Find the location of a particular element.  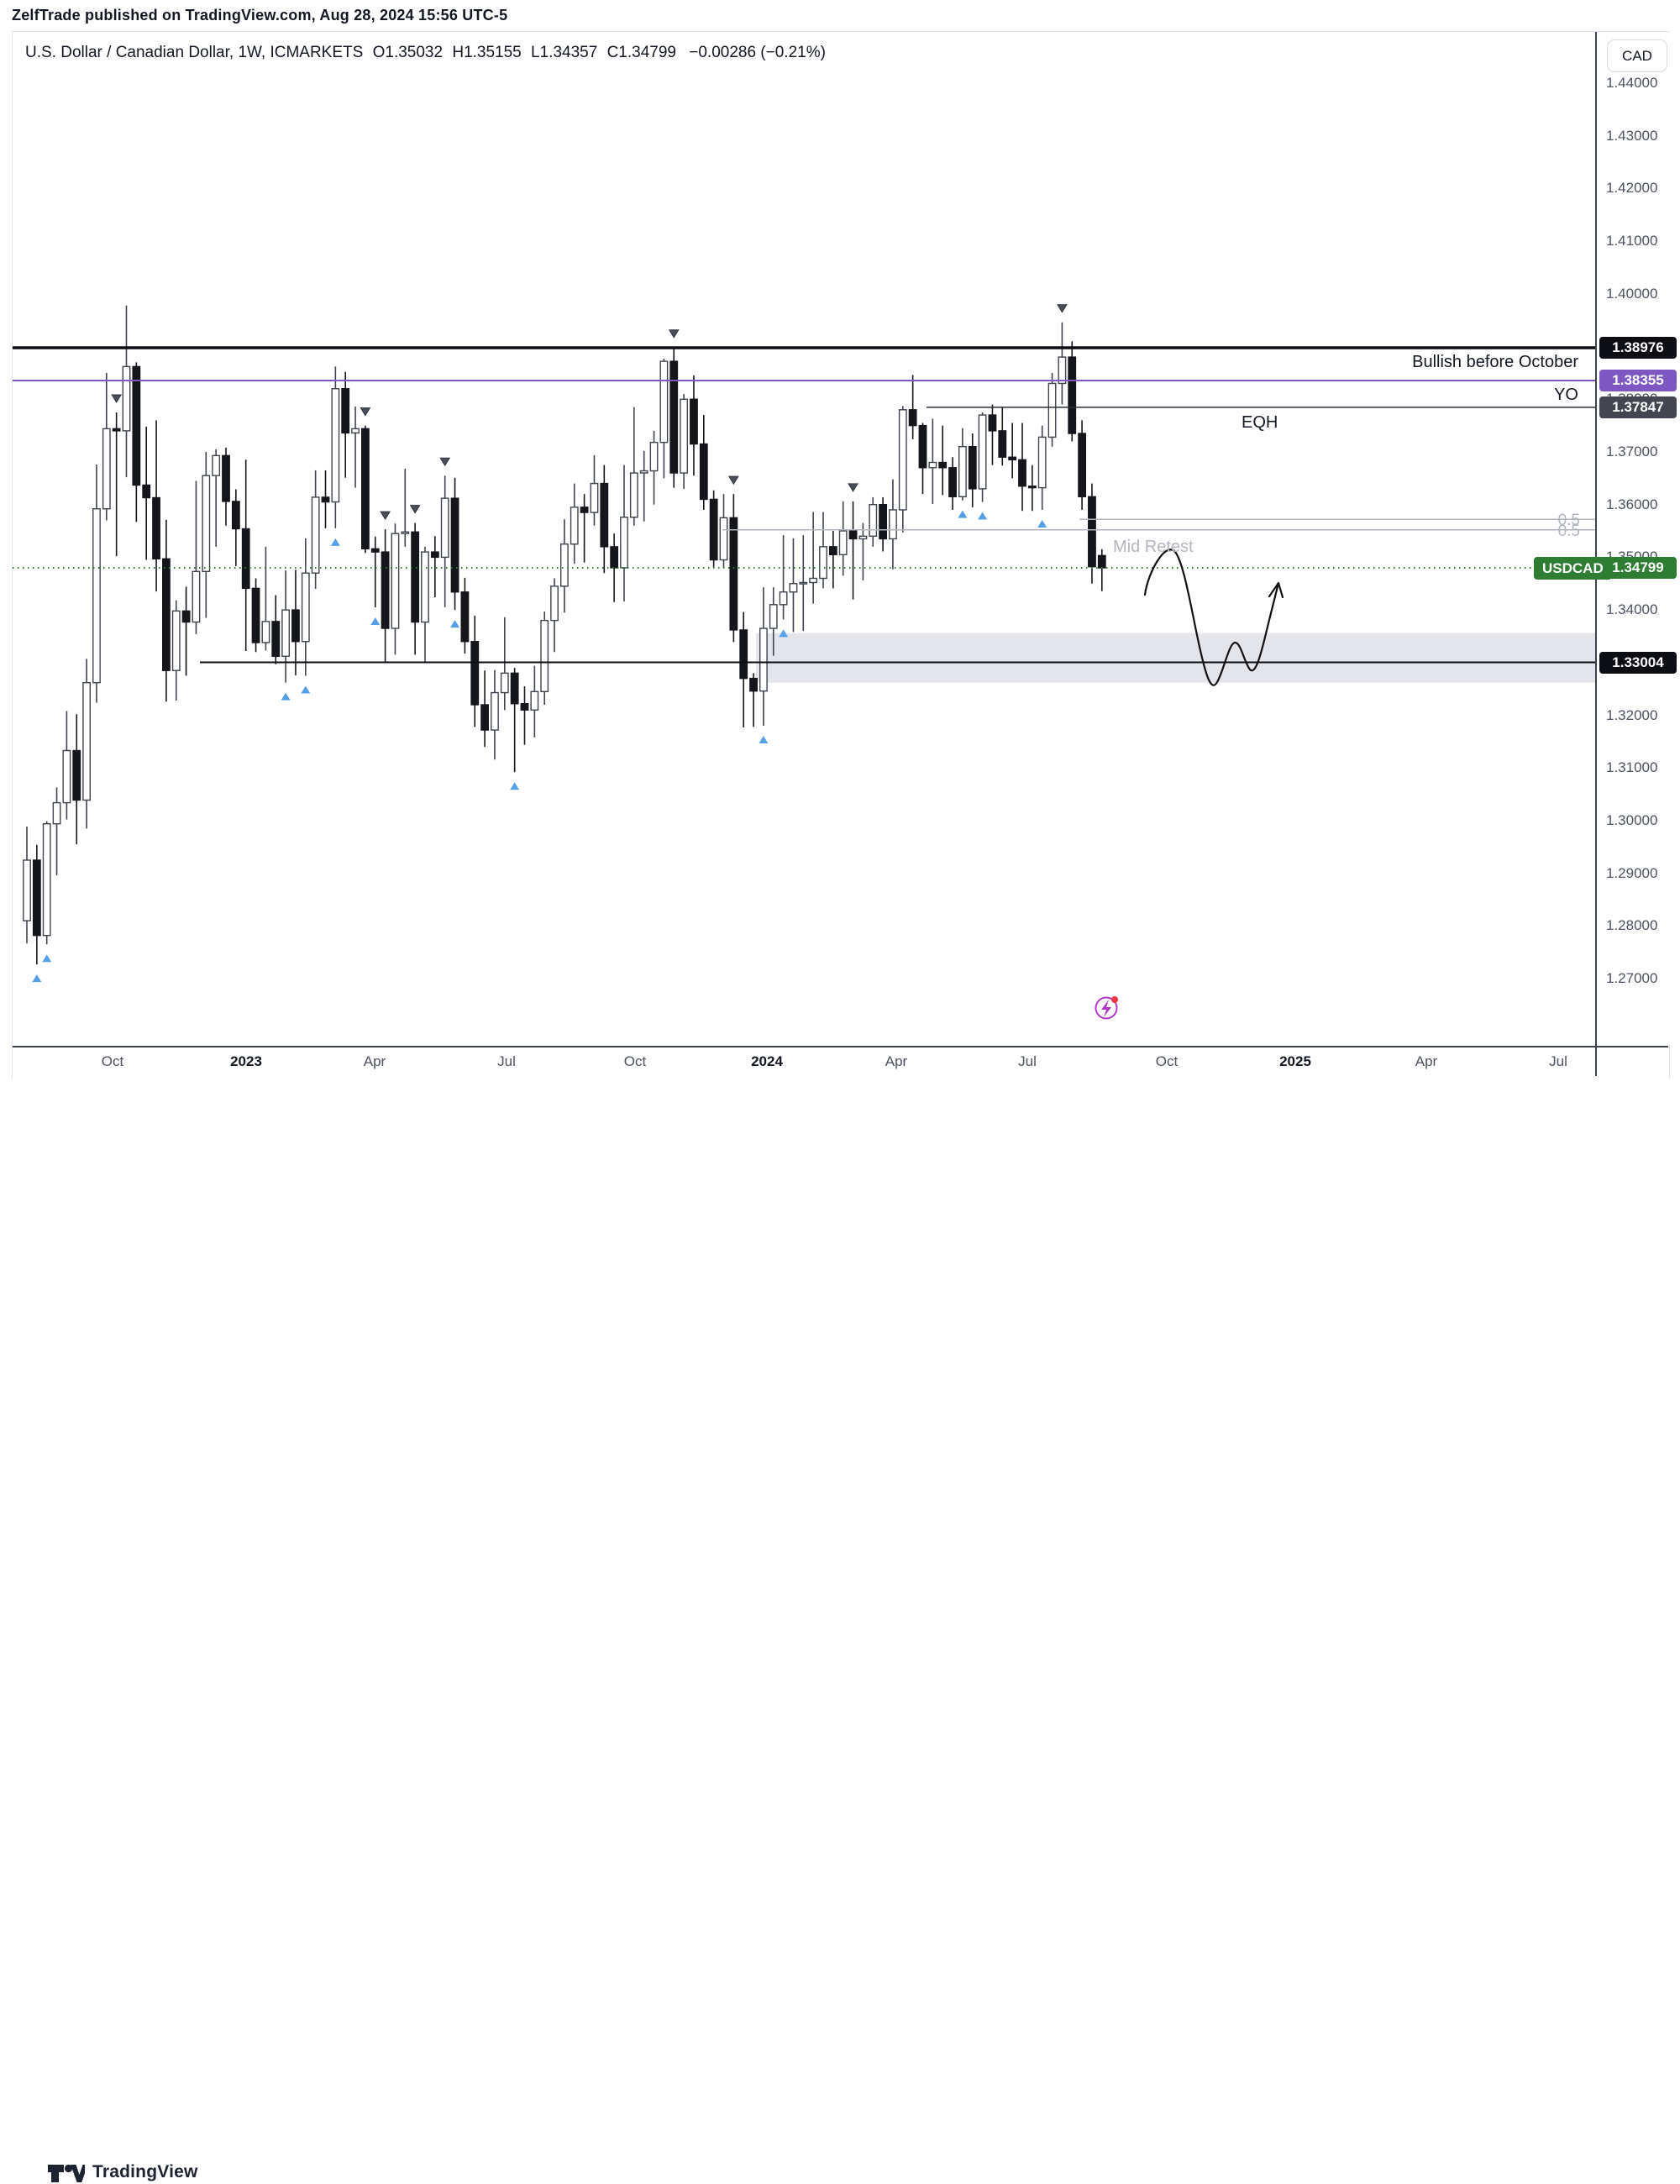

tradingview-logo-icon is located at coordinates (66, 2173).